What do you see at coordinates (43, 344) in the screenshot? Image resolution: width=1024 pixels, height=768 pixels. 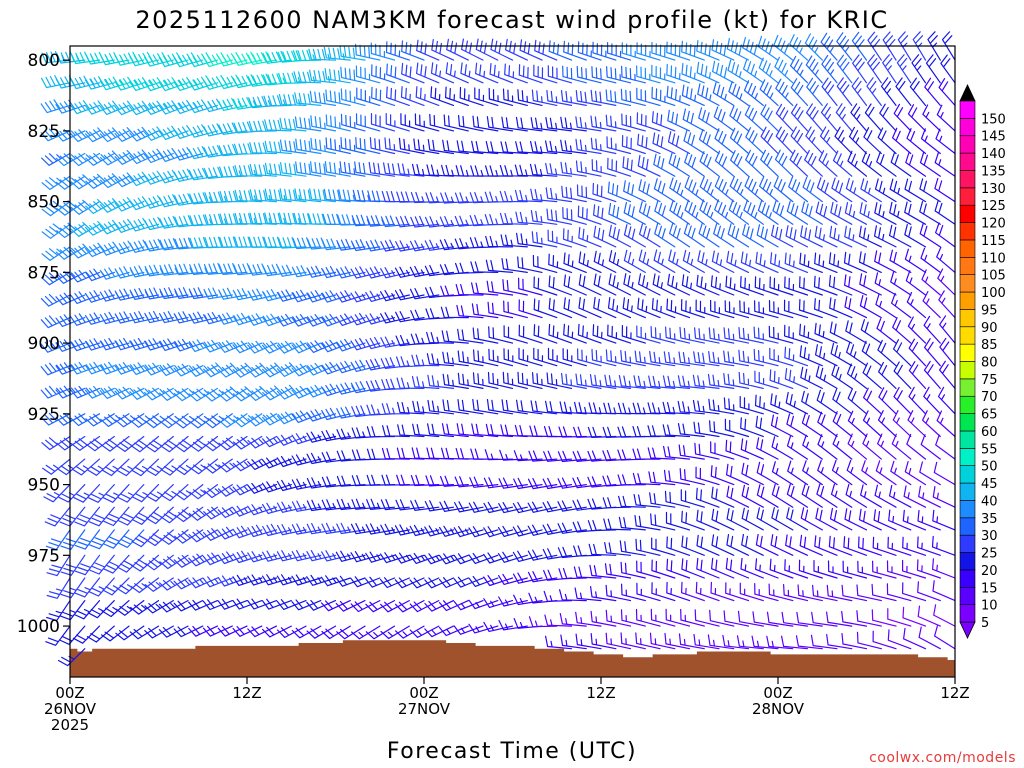 I see `pressure-axis: 800 825 850 875 900 925 950 975 1000` at bounding box center [43, 344].